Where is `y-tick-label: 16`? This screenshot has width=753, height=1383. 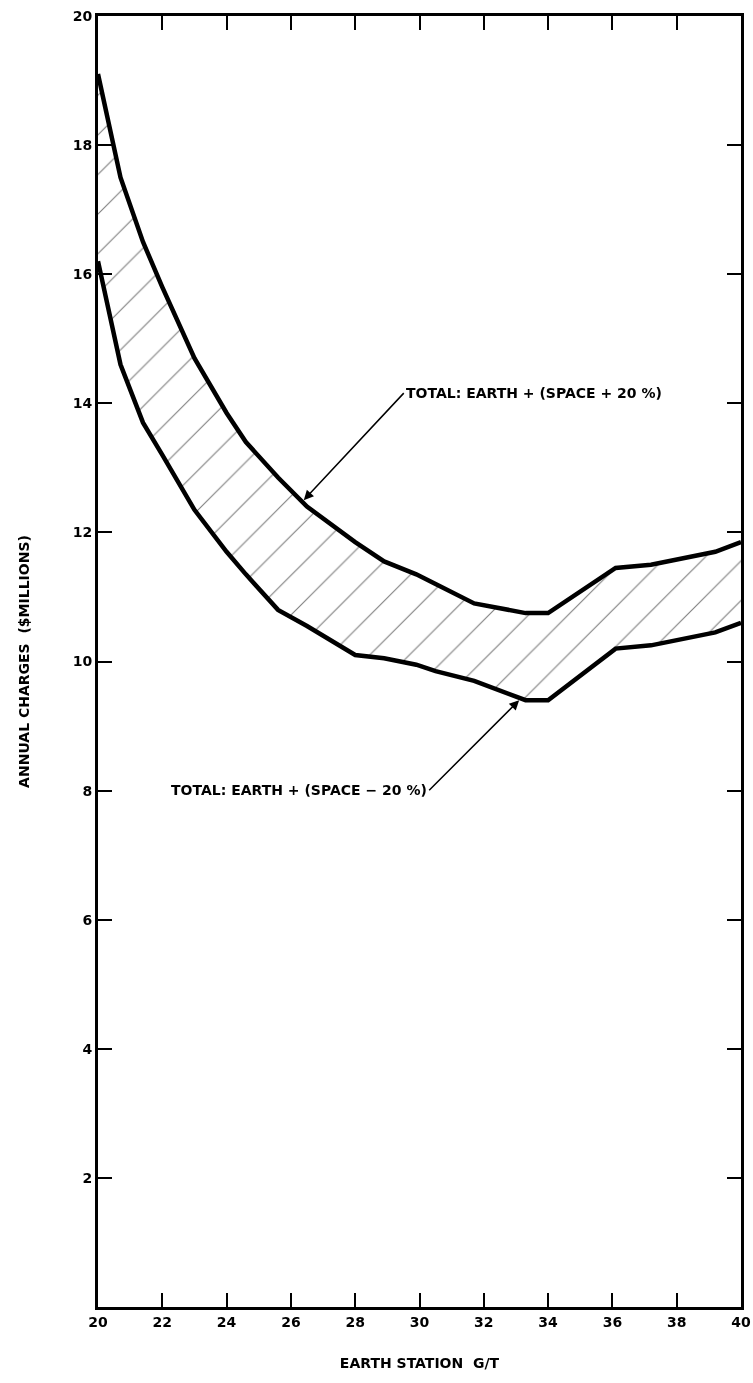 y-tick-label: 16 is located at coordinates (82, 274).